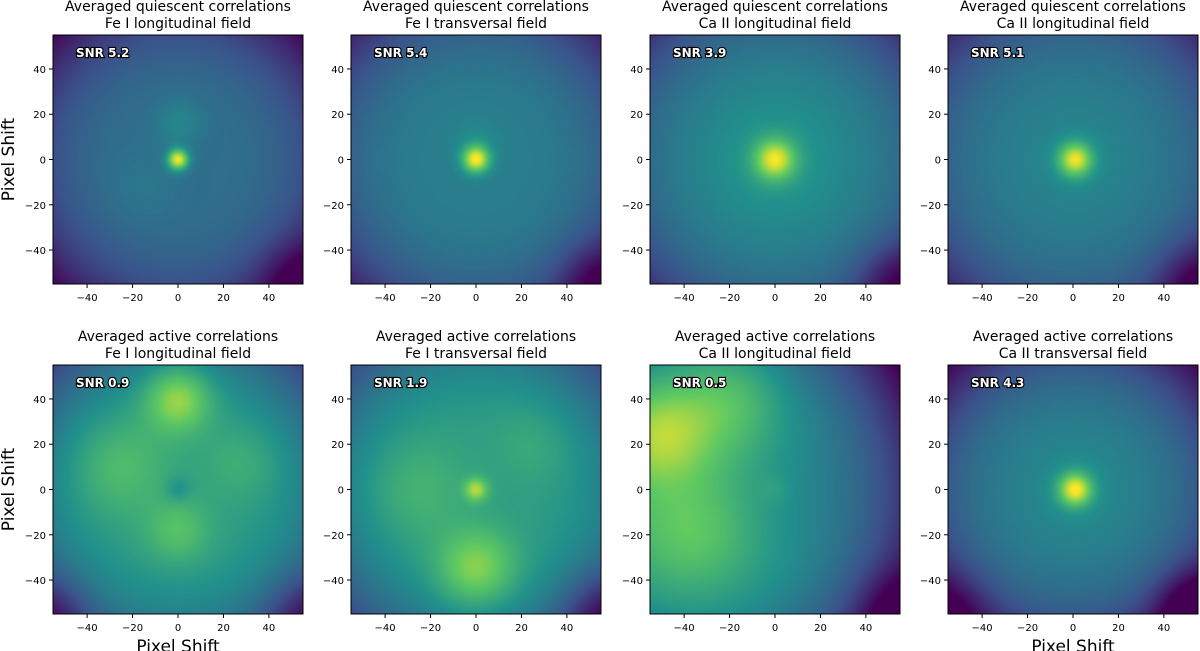 This screenshot has width=1200, height=651. I want to click on snr-label: SNR 5.4, so click(400, 53).